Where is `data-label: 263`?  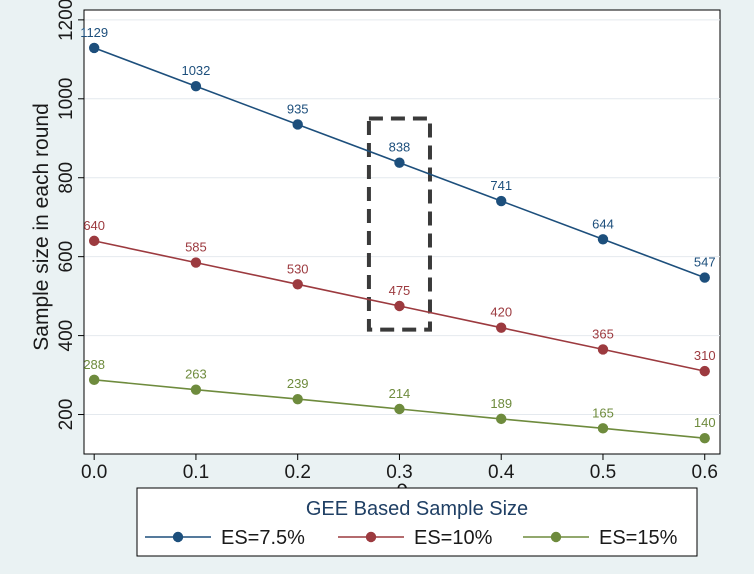
data-label: 263 is located at coordinates (196, 374).